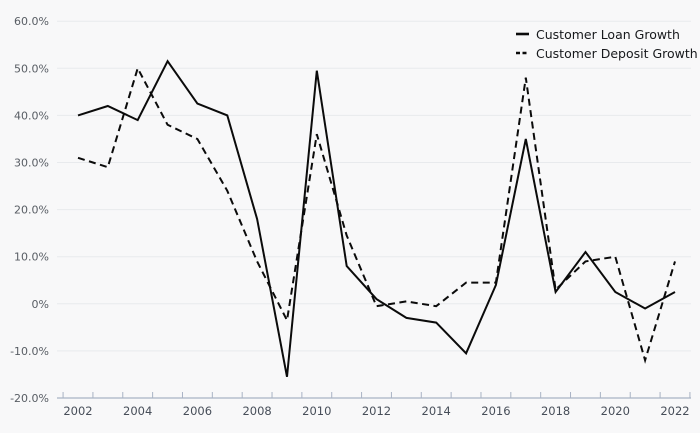  What do you see at coordinates (29, 398) in the screenshot?
I see `y-tick-label: -20.0%` at bounding box center [29, 398].